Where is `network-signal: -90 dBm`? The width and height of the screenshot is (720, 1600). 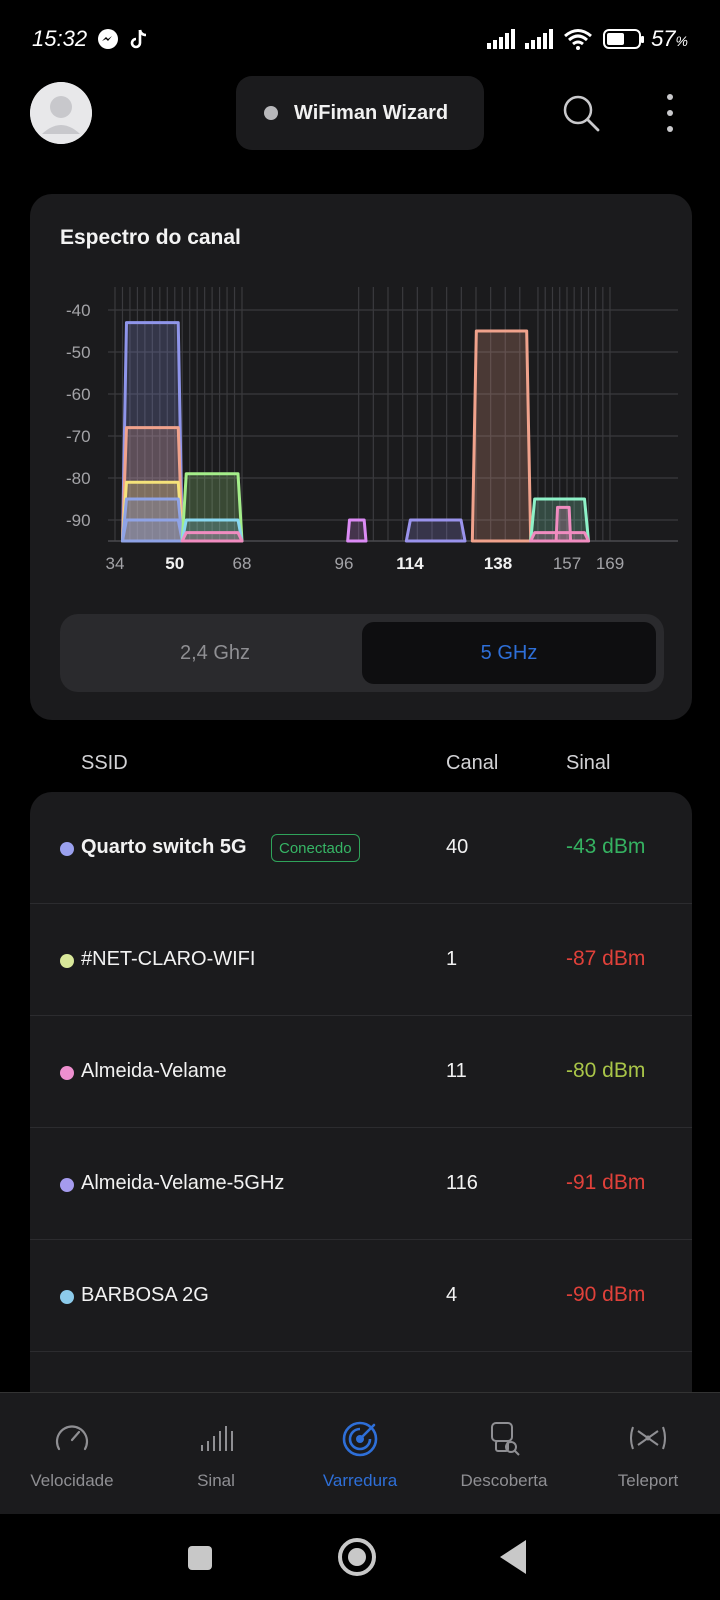 network-signal: -90 dBm is located at coordinates (606, 1294).